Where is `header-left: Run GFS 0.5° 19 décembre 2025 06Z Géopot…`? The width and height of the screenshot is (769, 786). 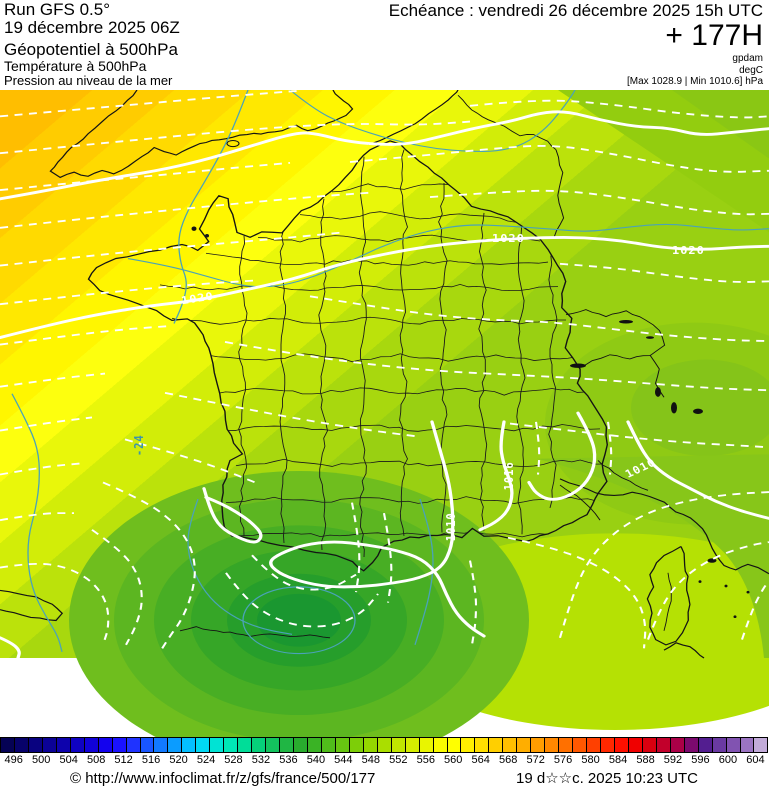 header-left: Run GFS 0.5° 19 décembre 2025 06Z Géopot… is located at coordinates (92, 44).